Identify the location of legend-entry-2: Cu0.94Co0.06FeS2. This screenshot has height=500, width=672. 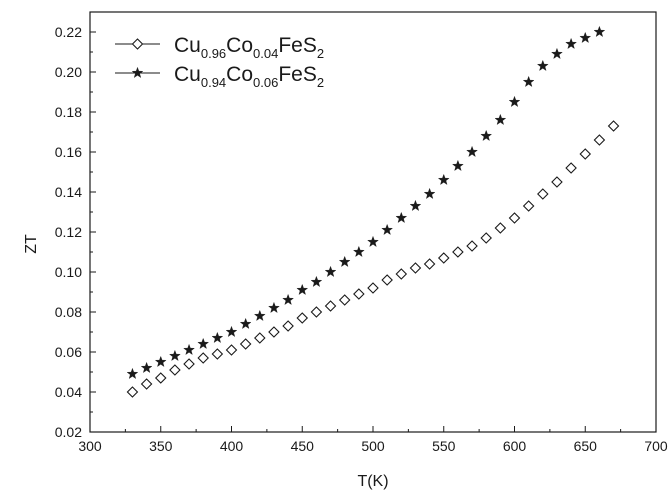
(219, 76).